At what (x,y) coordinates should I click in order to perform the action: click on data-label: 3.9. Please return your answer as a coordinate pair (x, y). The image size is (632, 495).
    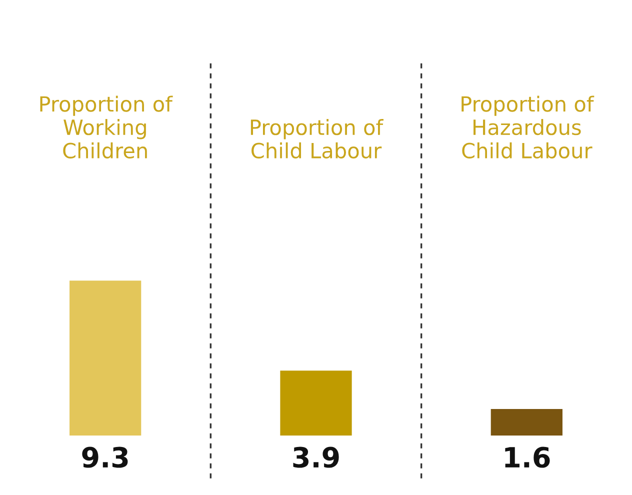
    Looking at the image, I should click on (316, 457).